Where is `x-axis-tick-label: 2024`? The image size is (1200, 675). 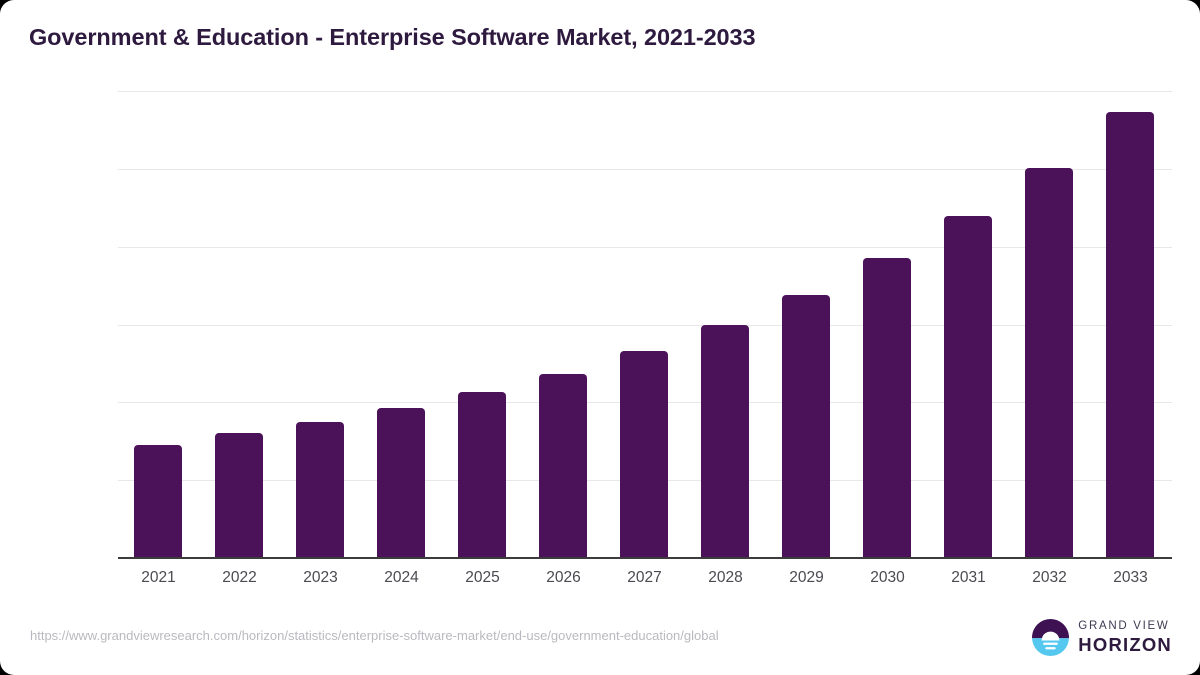
x-axis-tick-label: 2024 is located at coordinates (401, 577).